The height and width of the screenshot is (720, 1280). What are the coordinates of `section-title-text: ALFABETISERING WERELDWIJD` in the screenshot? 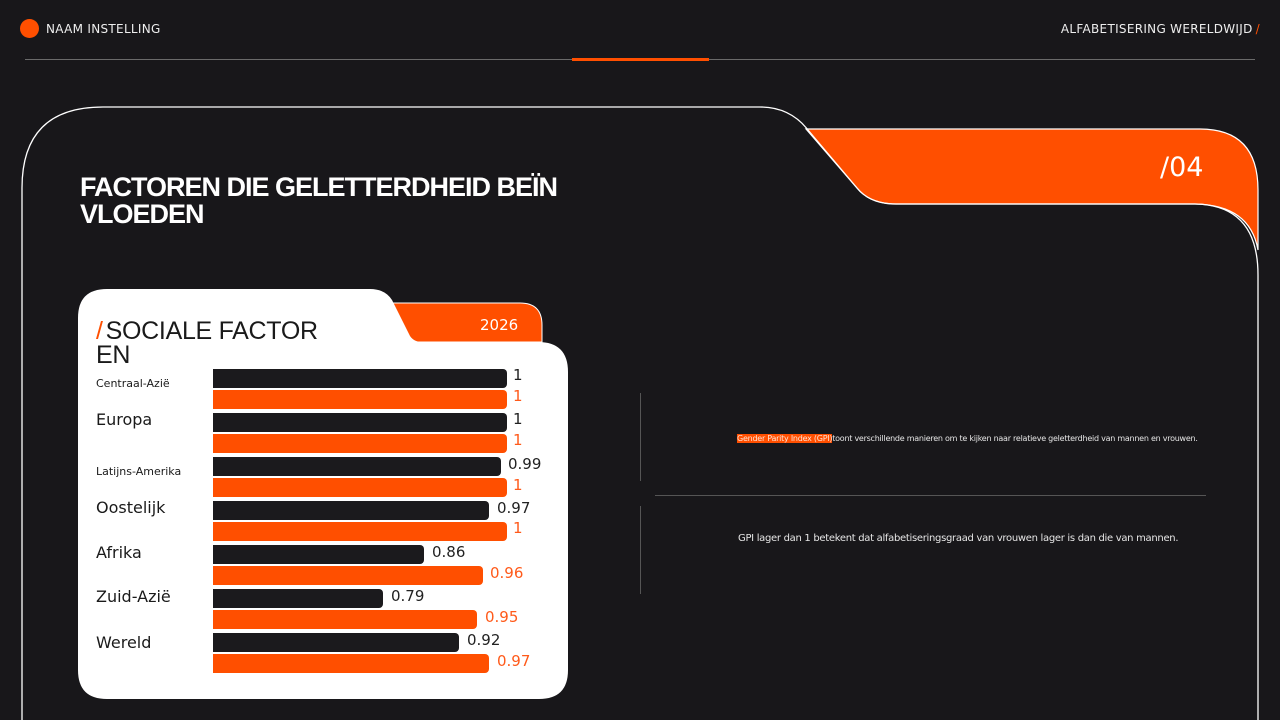 It's located at (1156, 29).